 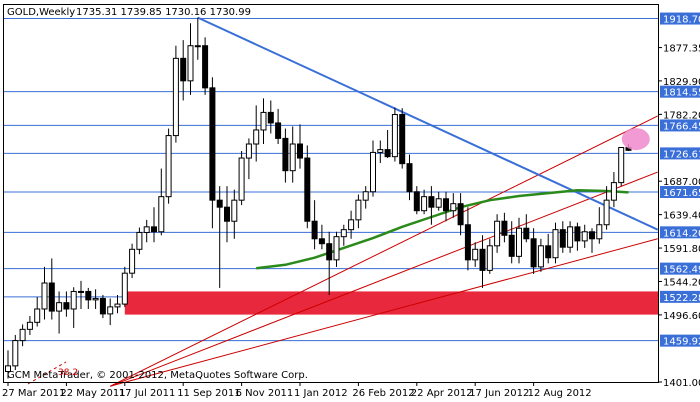 I want to click on y-tick-label-3: 1687.00, so click(x=681, y=182).